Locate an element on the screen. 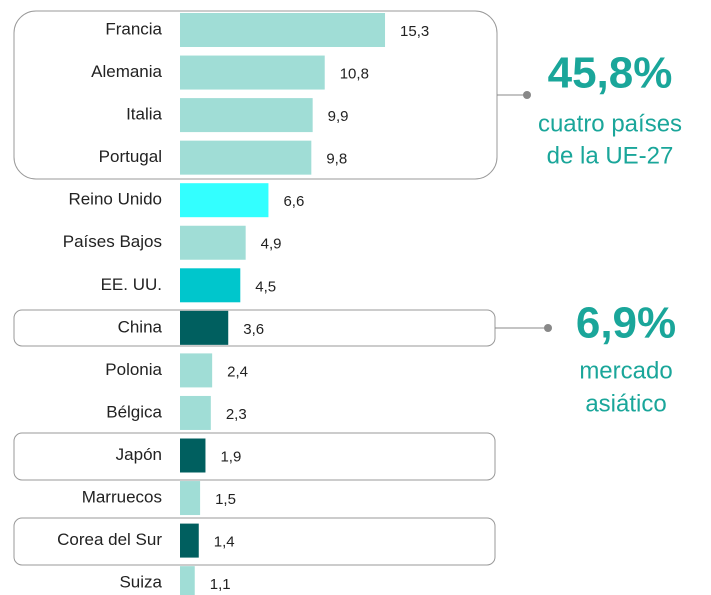 This screenshot has width=711, height=595. annotation-text: de la UE-27 is located at coordinates (610, 155).